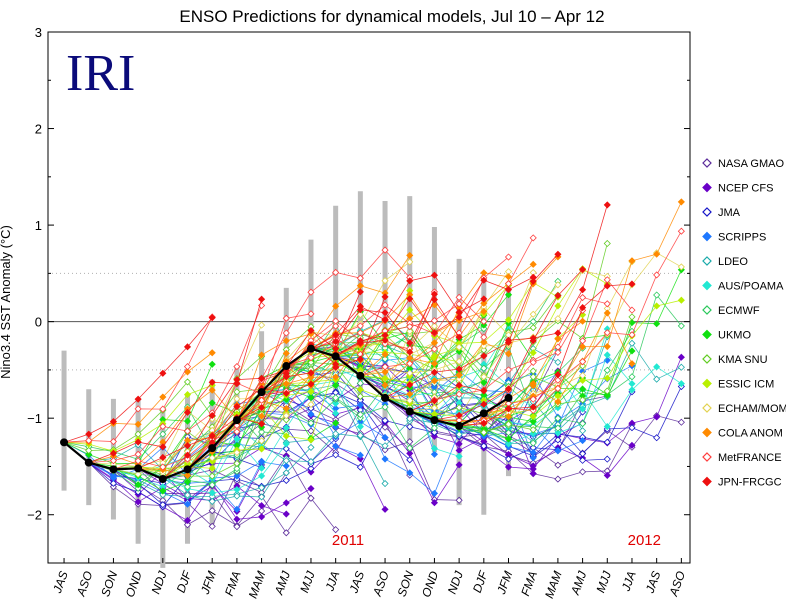 The width and height of the screenshot is (786, 604). Describe the element at coordinates (504, 583) in the screenshot. I see `x-tick-label: JFM` at that location.